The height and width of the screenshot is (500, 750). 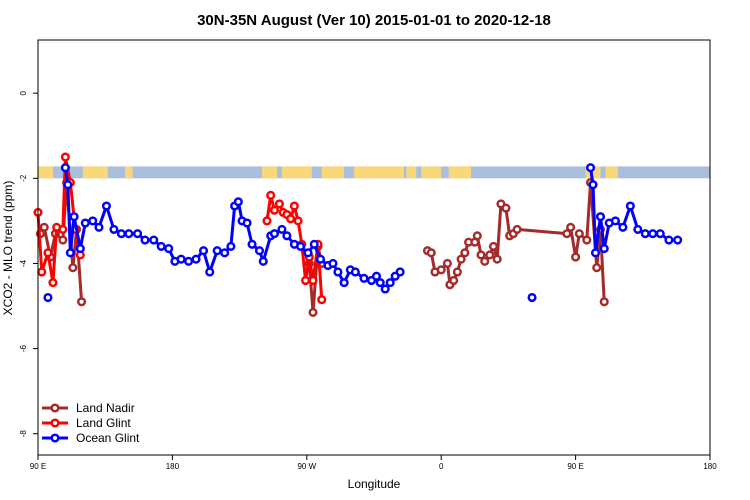 What do you see at coordinates (710, 466) in the screenshot?
I see `x-tick-label: 180` at bounding box center [710, 466].